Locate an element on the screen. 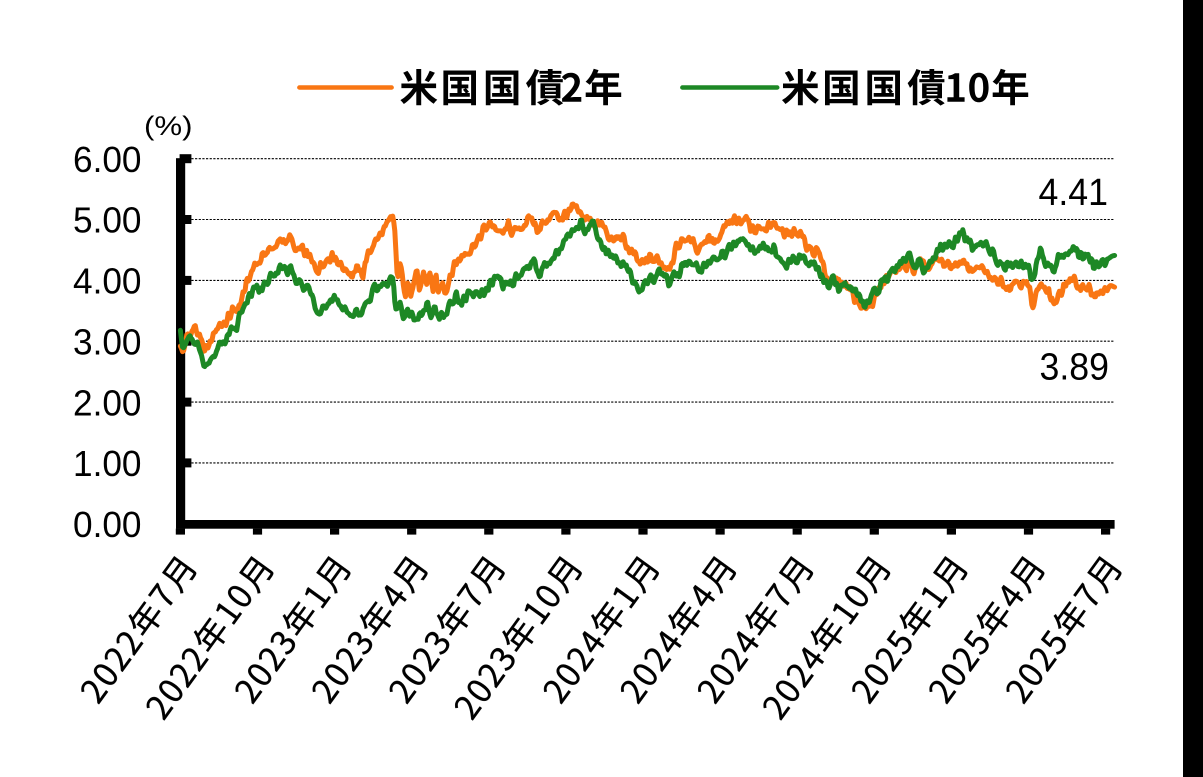  svg-text: 1.00 is located at coordinates (107, 463).